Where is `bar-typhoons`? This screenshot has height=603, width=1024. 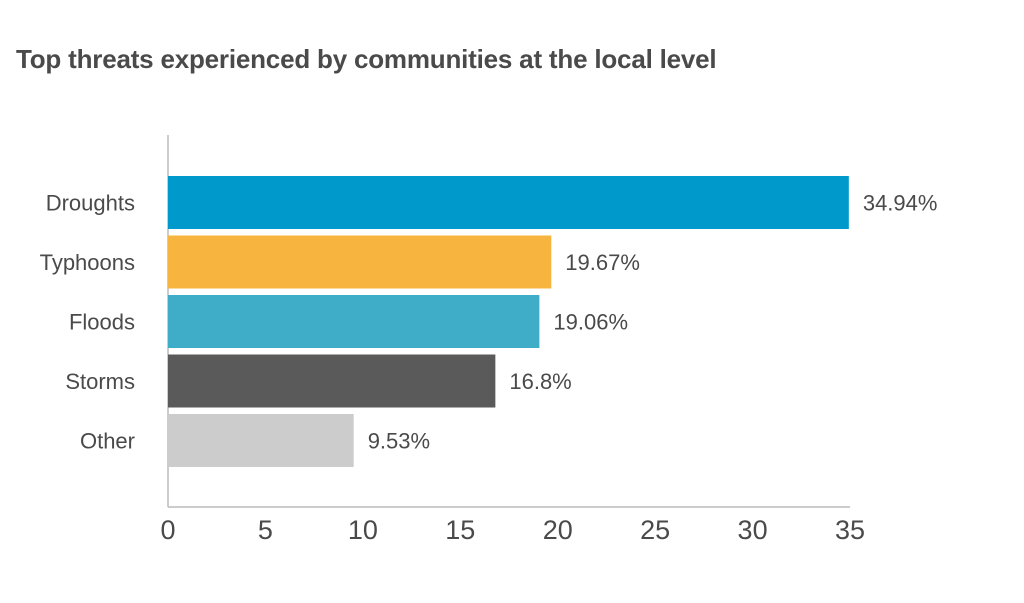
bar-typhoons is located at coordinates (360, 262).